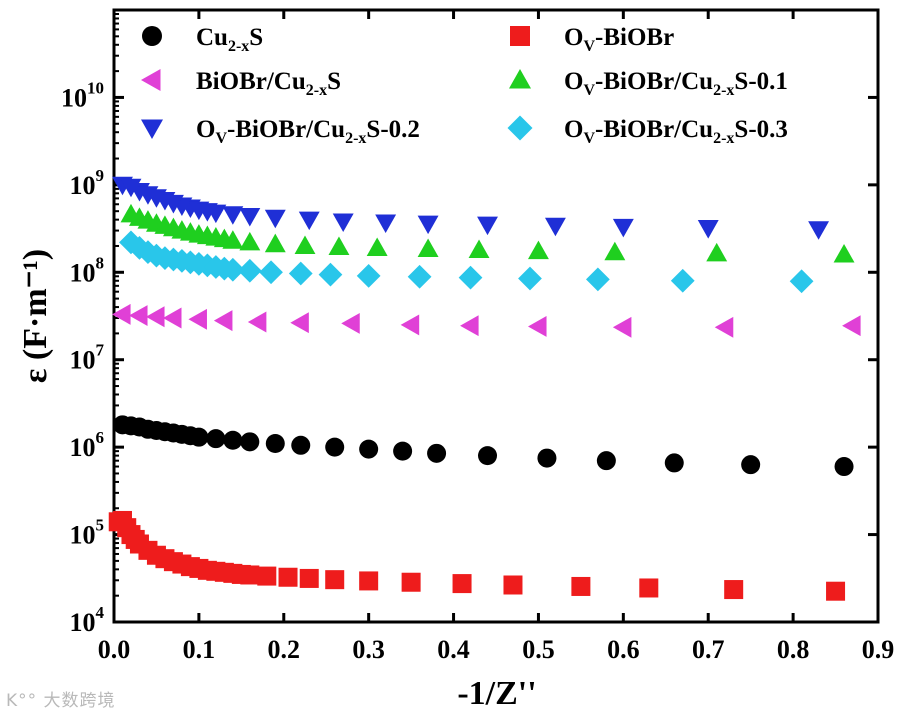  I want to click on y-tick-label: 10⁶, so click(87, 445).